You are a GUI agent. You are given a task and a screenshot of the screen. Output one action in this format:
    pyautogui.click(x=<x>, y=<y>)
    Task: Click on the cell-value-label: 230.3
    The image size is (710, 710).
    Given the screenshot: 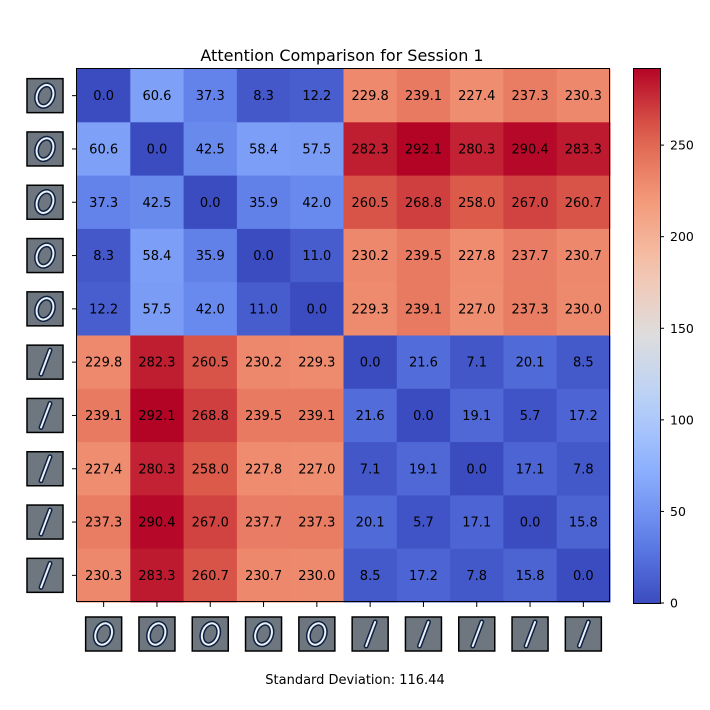 What is the action you would take?
    pyautogui.click(x=583, y=96)
    